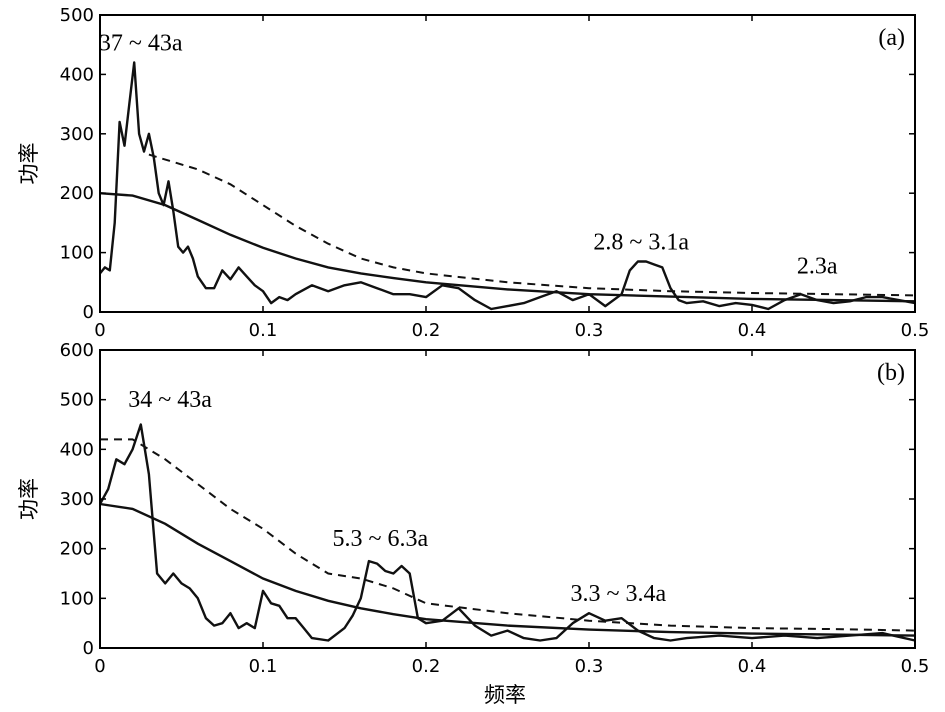 The height and width of the screenshot is (712, 945). I want to click on panel-a-y-tick-label: 0, so click(88, 312).